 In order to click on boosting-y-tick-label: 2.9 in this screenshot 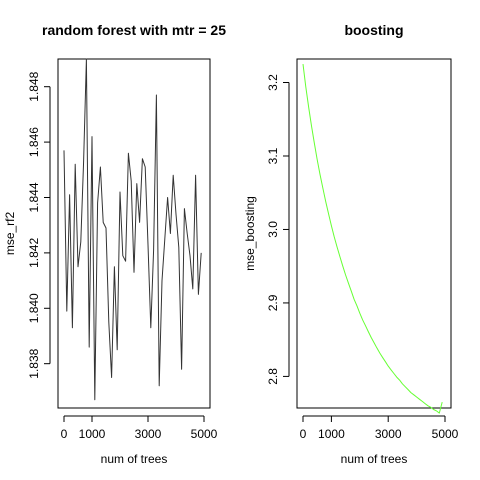, I will do `click(273, 302)`.